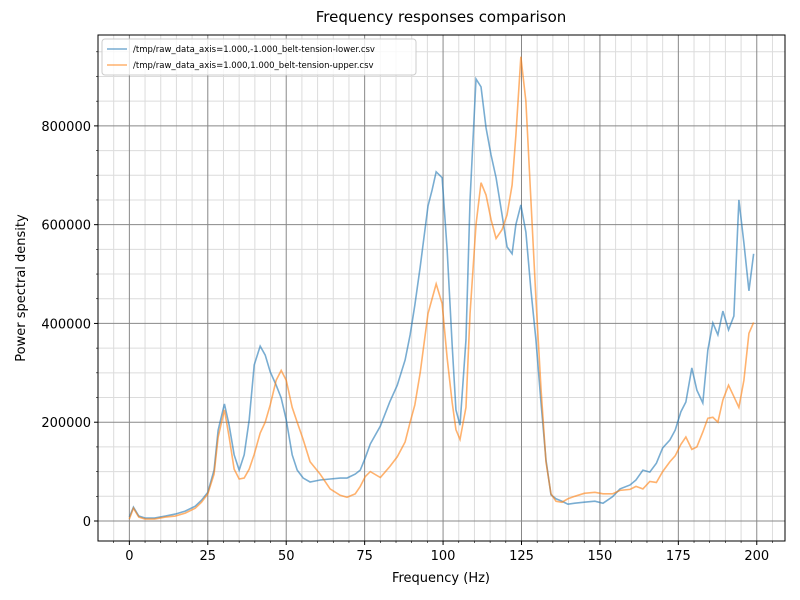 The image size is (800, 600). What do you see at coordinates (208, 556) in the screenshot?
I see `x-tick-label: 25` at bounding box center [208, 556].